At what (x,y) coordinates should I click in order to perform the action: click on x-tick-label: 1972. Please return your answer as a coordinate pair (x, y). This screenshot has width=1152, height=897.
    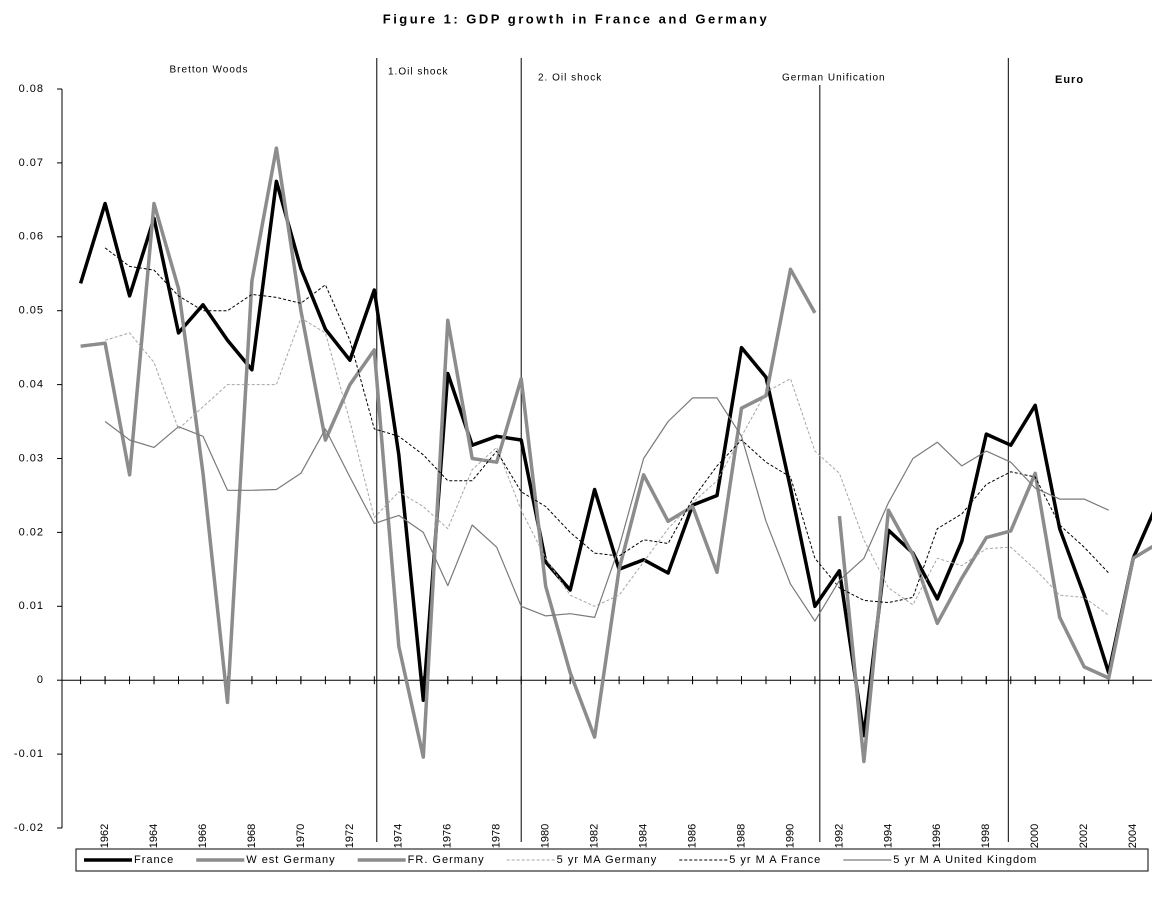
    Looking at the image, I should click on (350, 836).